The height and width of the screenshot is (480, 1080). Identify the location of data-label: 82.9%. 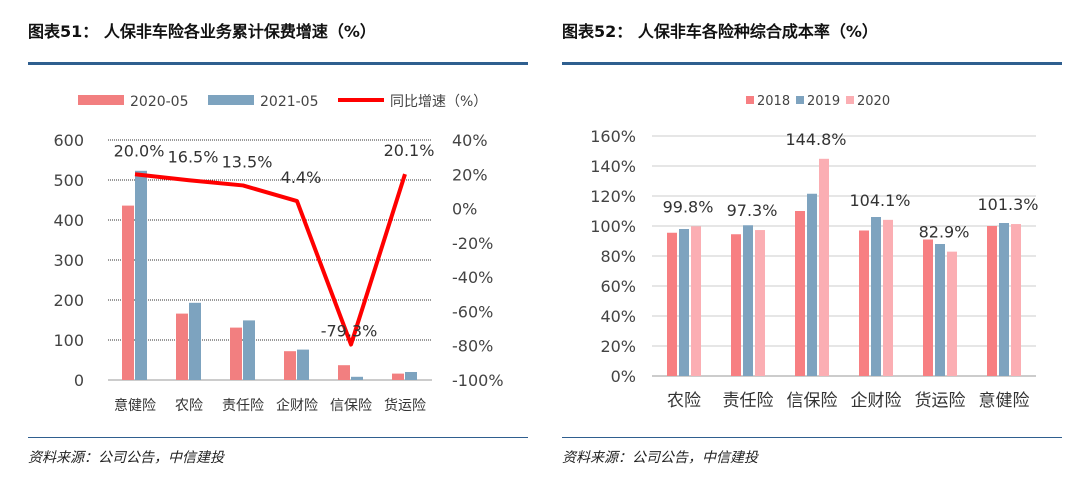
(944, 232).